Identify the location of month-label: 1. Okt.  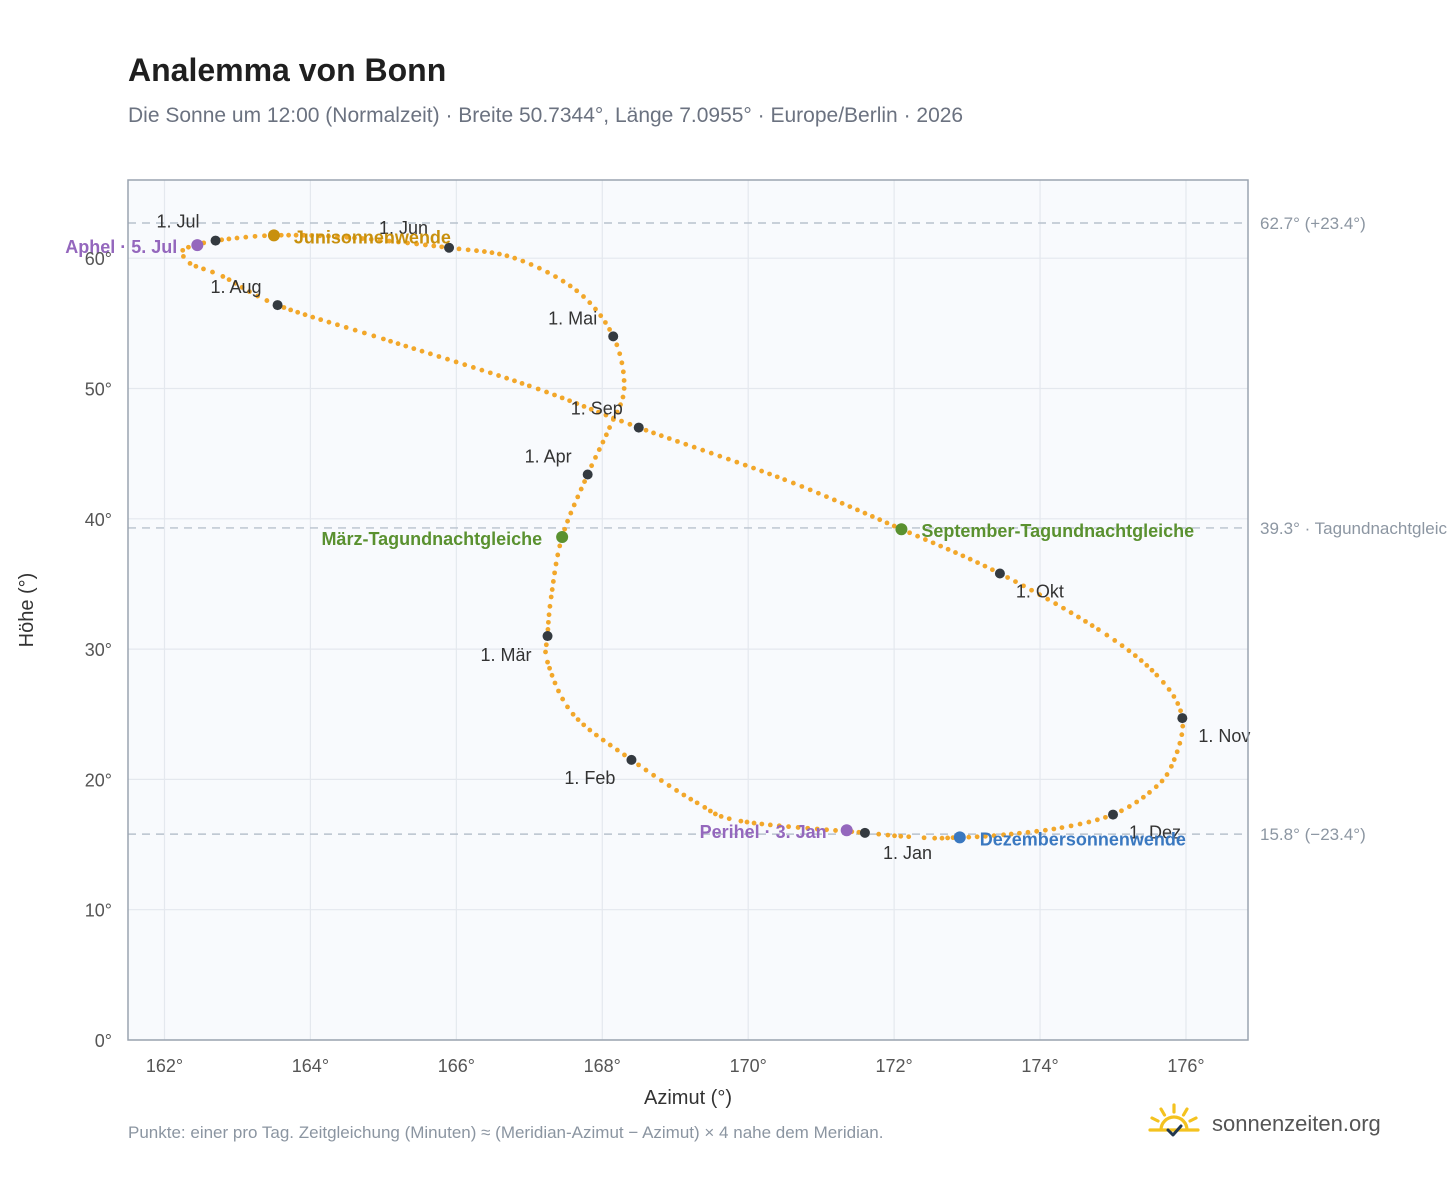
(1040, 592).